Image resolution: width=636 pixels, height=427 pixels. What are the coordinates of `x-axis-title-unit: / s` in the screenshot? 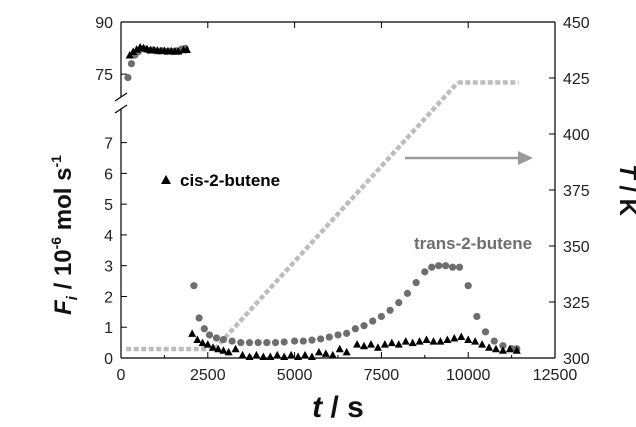 It's located at (343, 407).